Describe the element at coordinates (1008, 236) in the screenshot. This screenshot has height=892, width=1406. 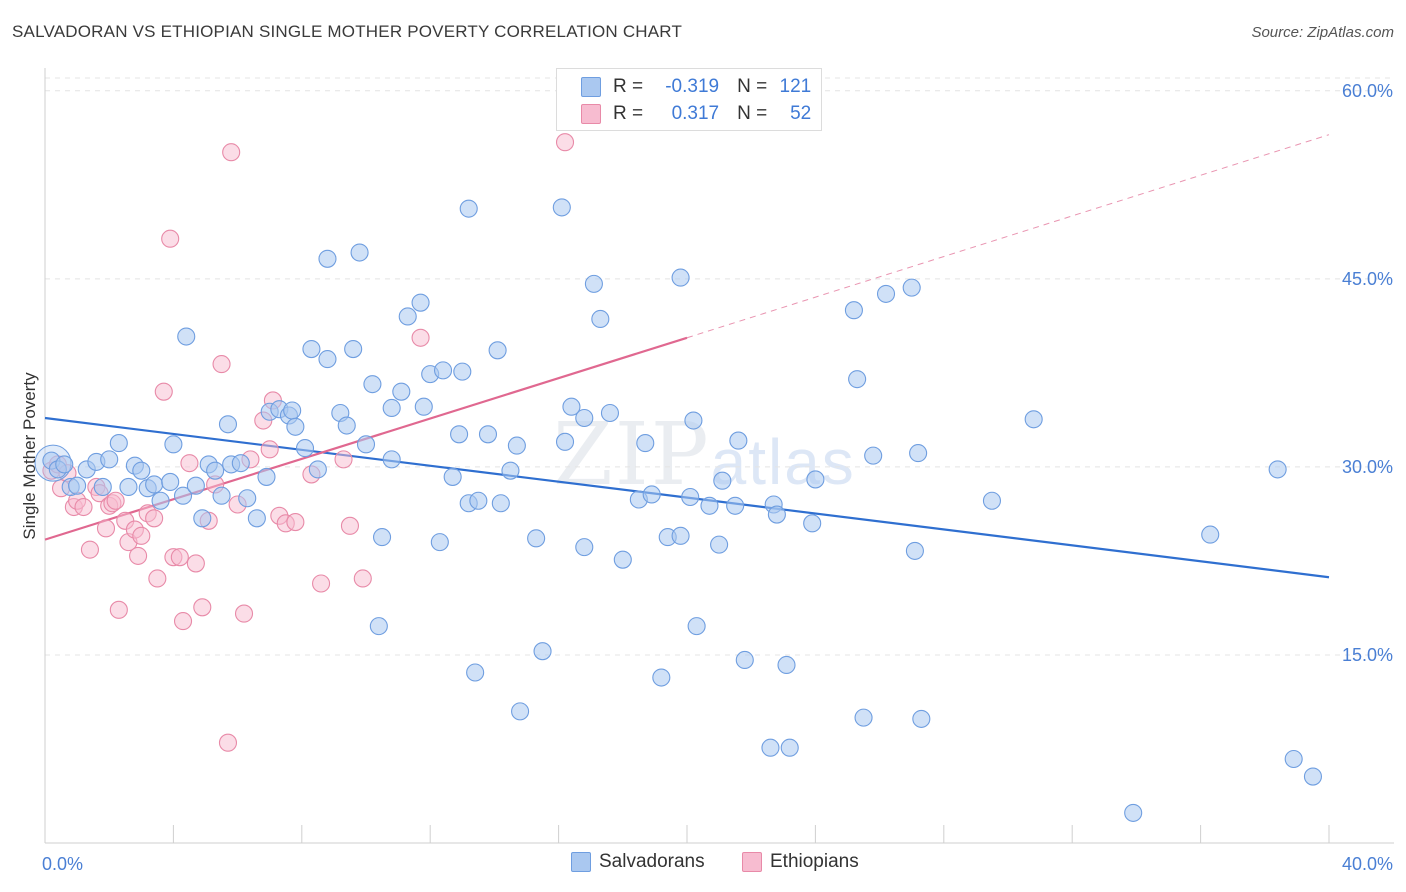
I see `ethiopians-trend-extension` at that location.